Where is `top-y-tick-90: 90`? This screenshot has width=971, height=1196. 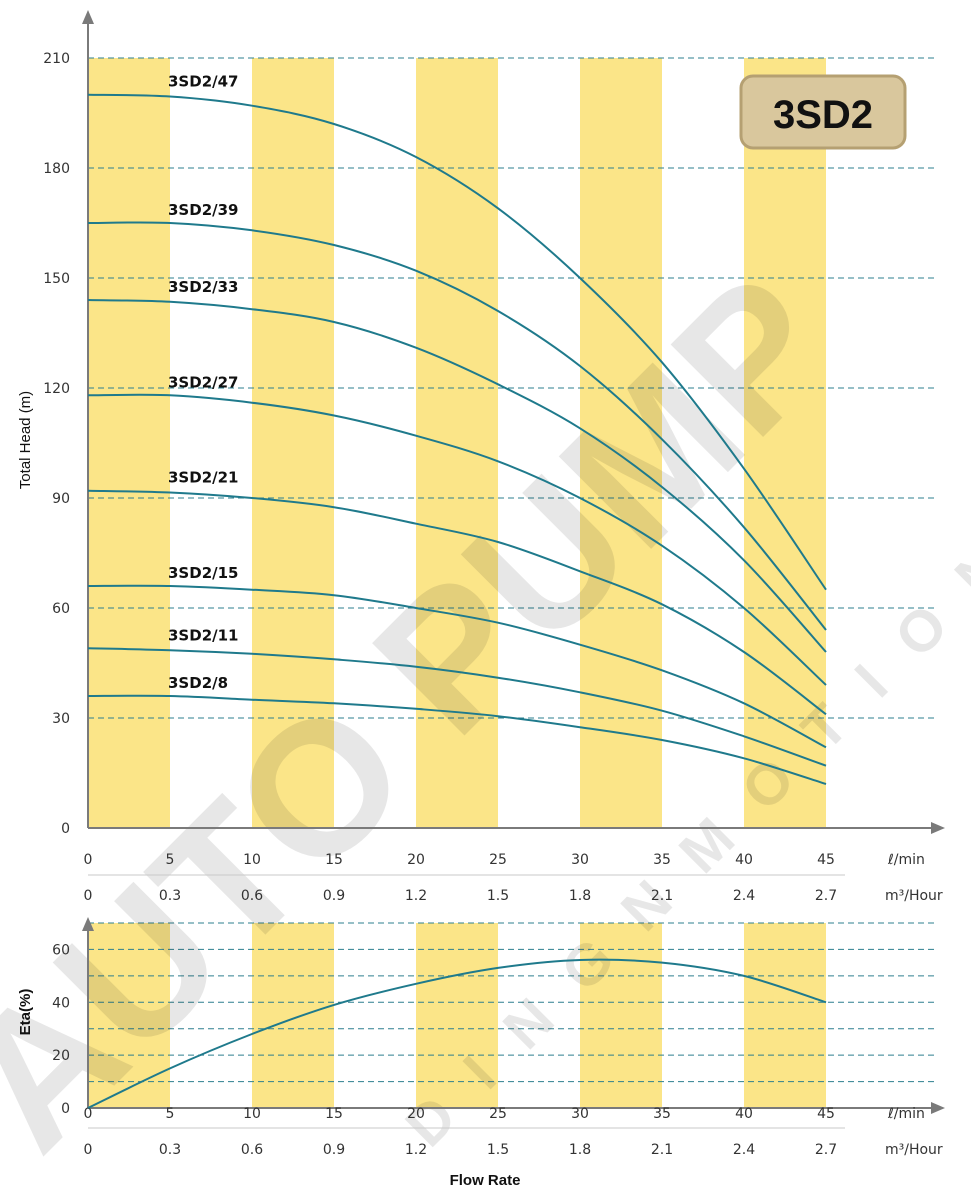 top-y-tick-90: 90 is located at coordinates (61, 499).